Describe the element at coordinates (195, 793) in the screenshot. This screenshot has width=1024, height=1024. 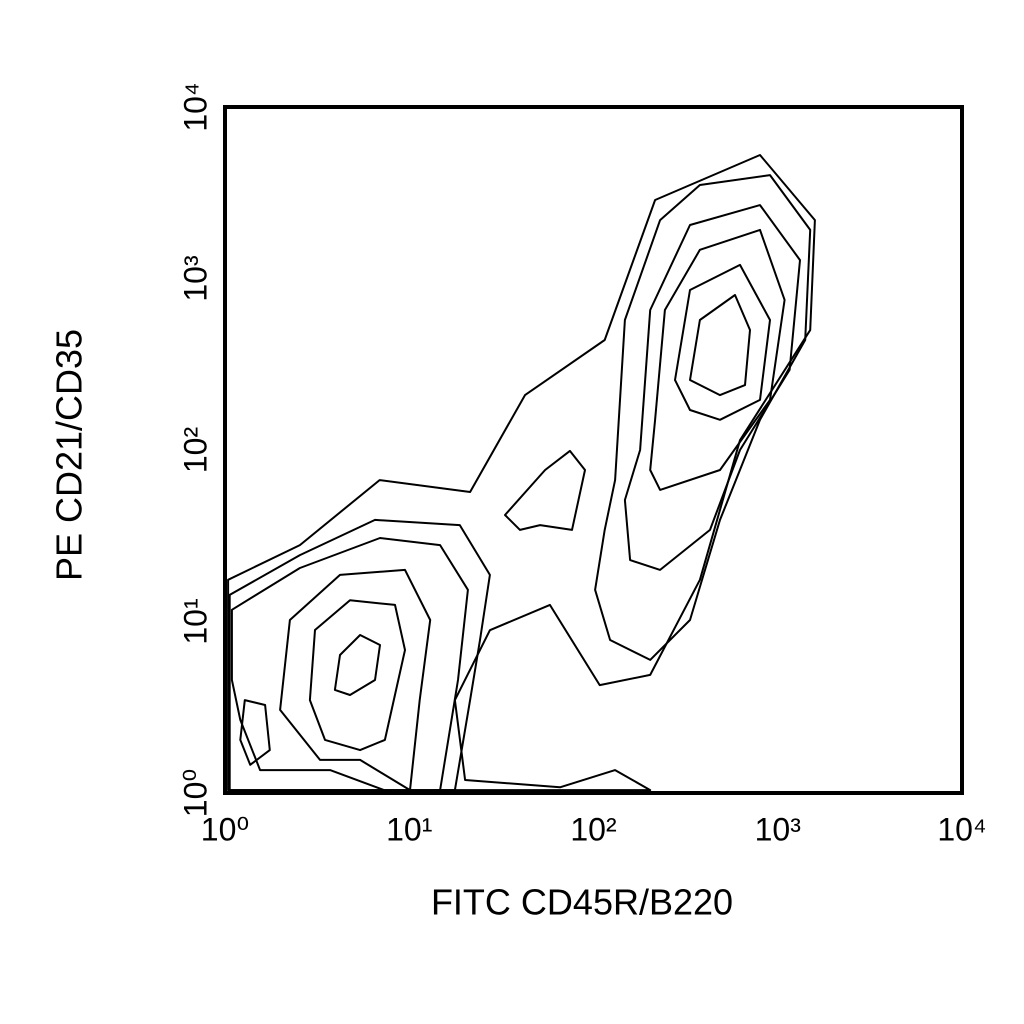
I see `y-tick-label: 10⁰` at that location.